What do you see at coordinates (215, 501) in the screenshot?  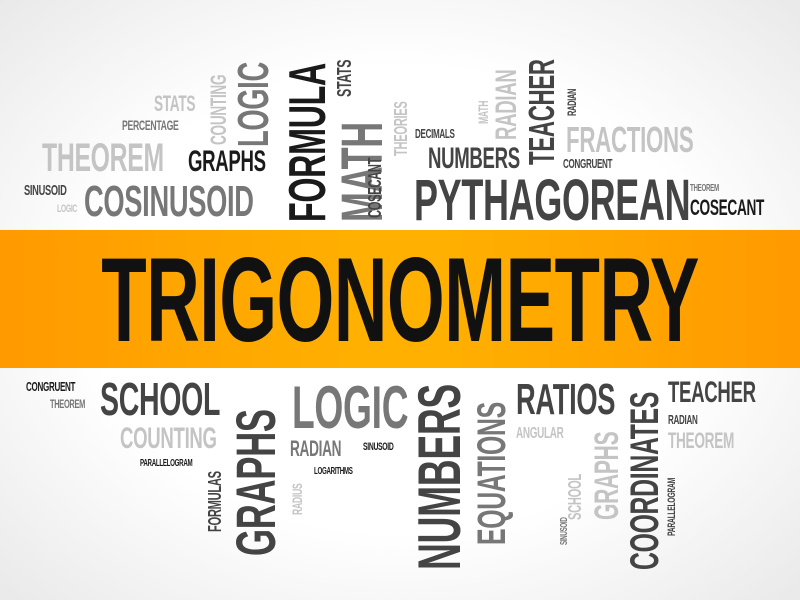 I see `cloud-word-formulas: FORMULAS` at bounding box center [215, 501].